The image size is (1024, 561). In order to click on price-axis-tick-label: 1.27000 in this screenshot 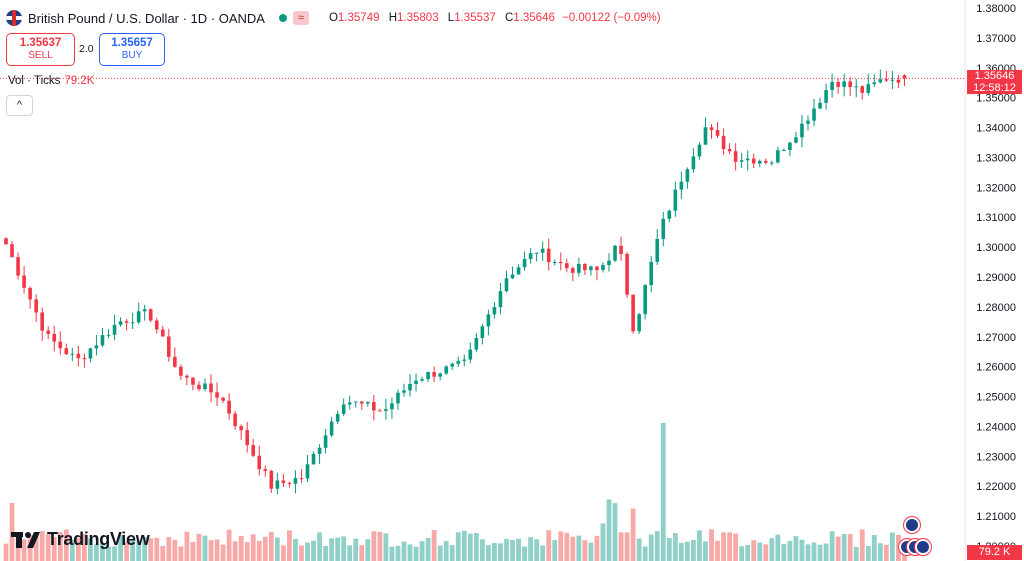, I will do `click(996, 338)`.